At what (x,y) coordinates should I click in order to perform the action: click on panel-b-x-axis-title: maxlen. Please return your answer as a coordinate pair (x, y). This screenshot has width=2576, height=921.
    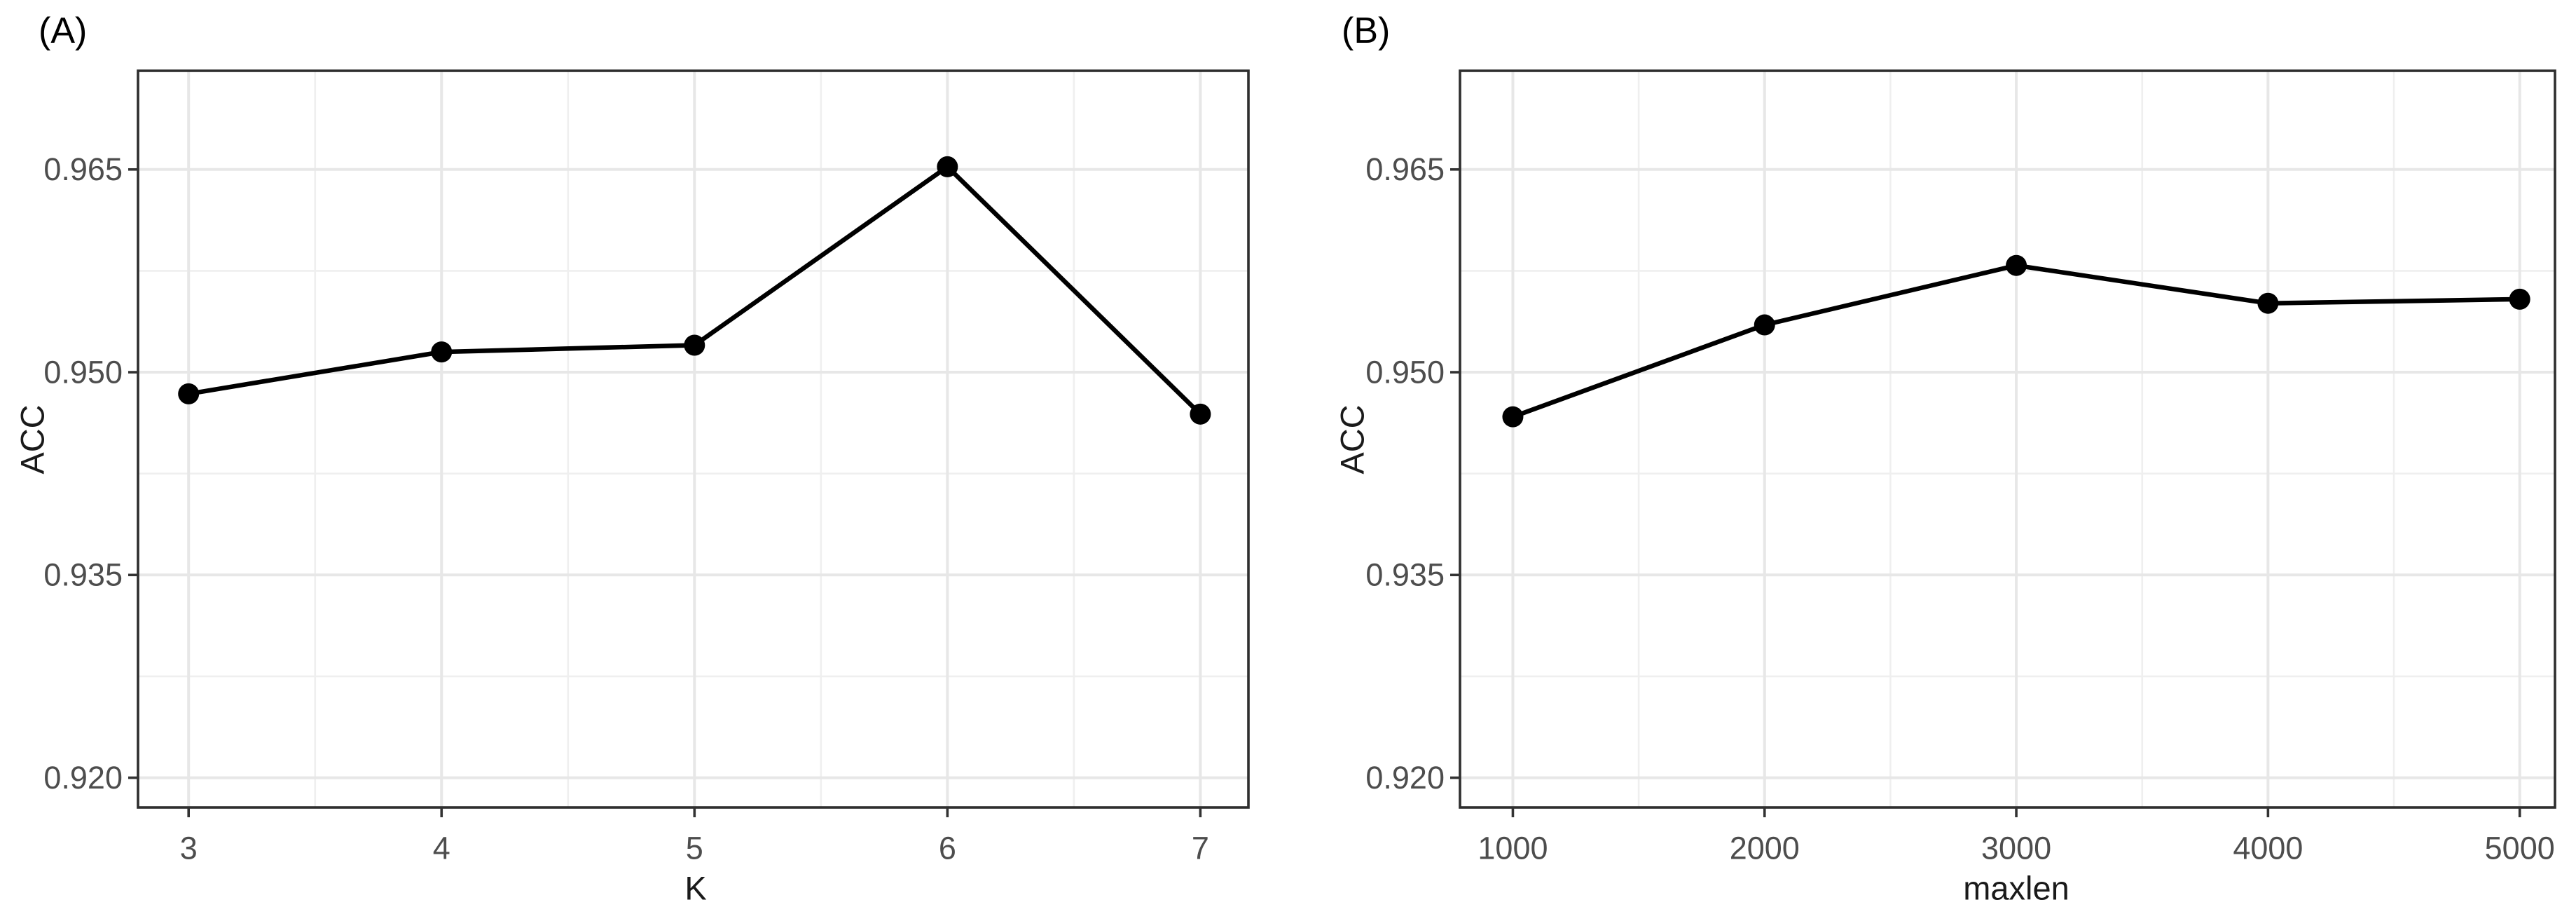
    Looking at the image, I should click on (2016, 888).